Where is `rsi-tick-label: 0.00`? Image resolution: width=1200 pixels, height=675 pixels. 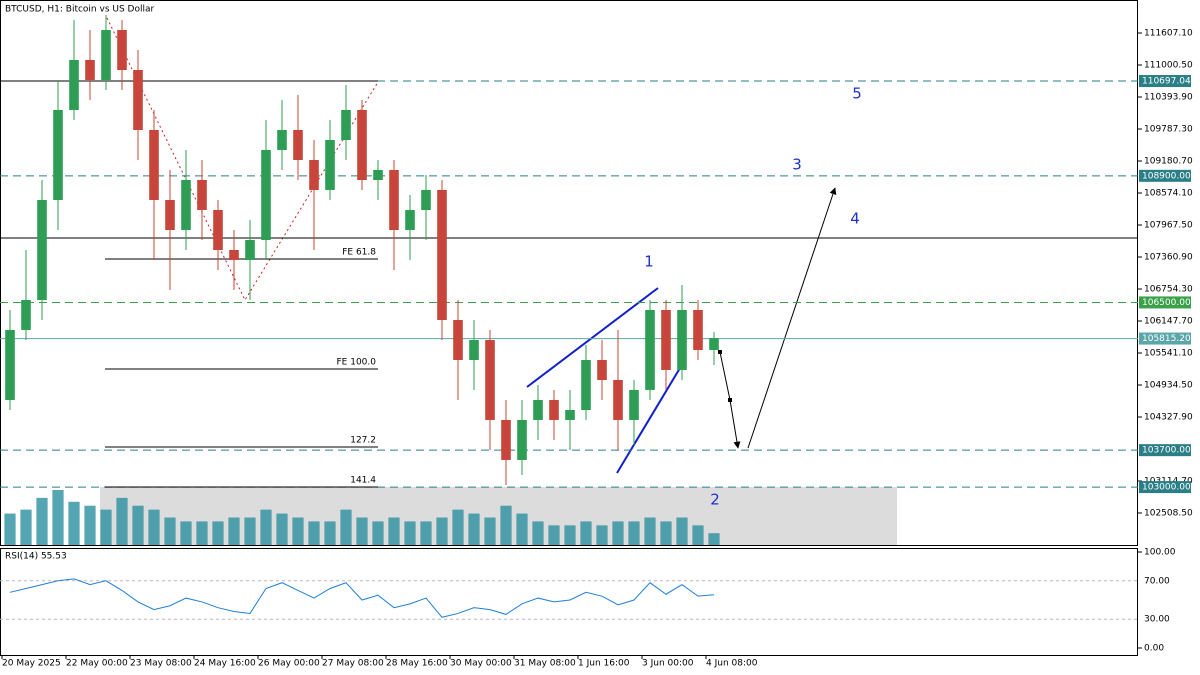
rsi-tick-label: 0.00 is located at coordinates (1154, 649).